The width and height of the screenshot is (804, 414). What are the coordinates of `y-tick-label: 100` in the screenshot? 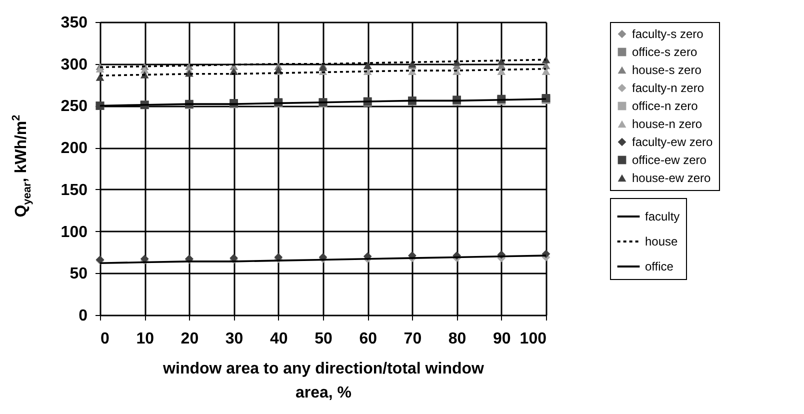 It's located at (74, 232).